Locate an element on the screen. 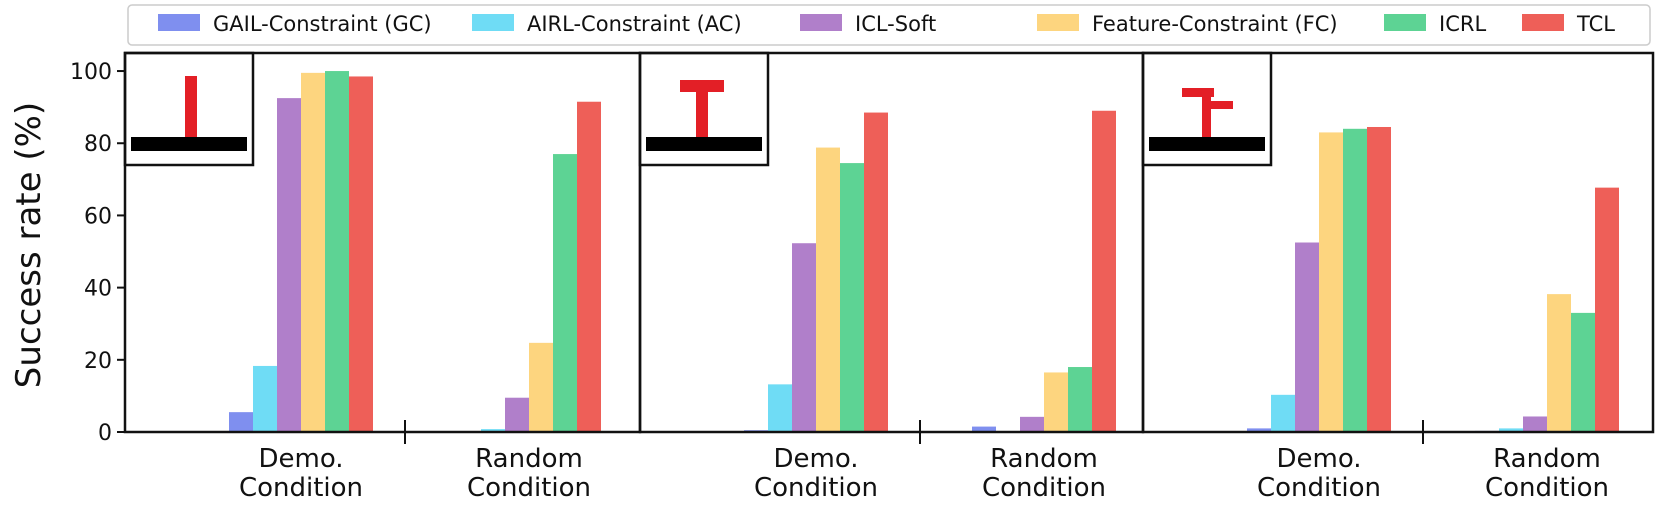  i-shape-icon is located at coordinates (189, 113).